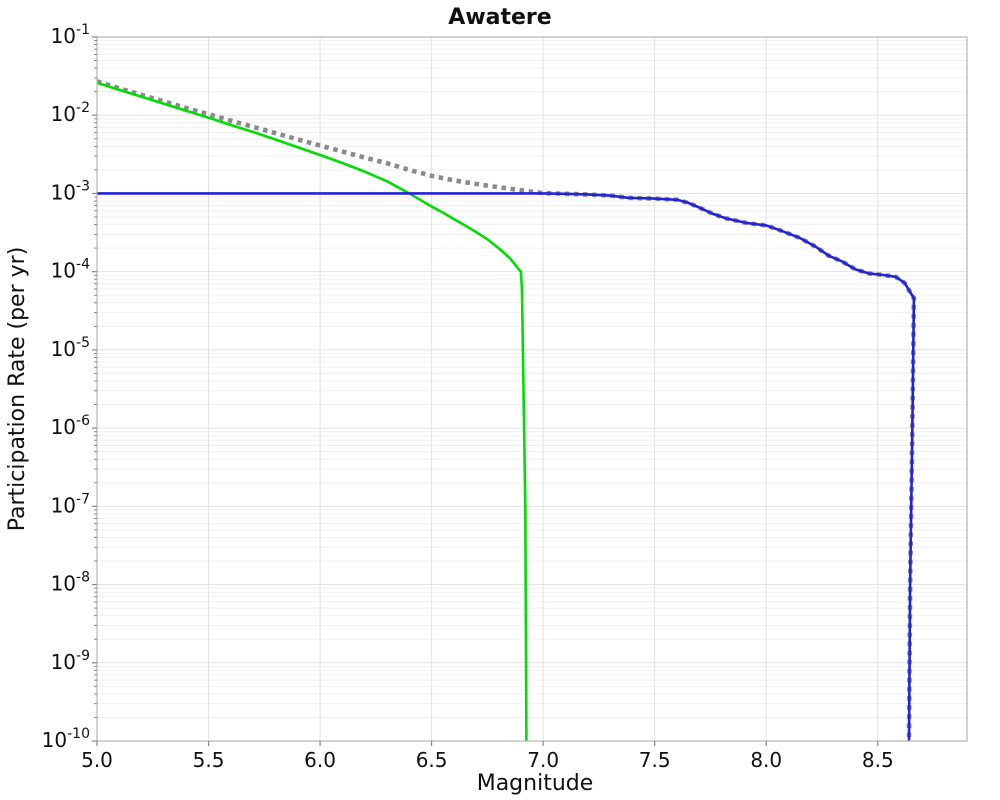 The height and width of the screenshot is (800, 1000). I want to click on y-axis-label: Participation Rate (per yr), so click(17, 389).